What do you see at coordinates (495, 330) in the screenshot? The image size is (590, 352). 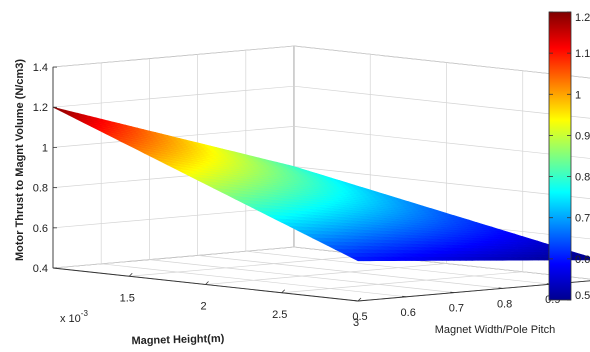 I see `y-axis-label: Magnet Width/Pole Pitch` at bounding box center [495, 330].